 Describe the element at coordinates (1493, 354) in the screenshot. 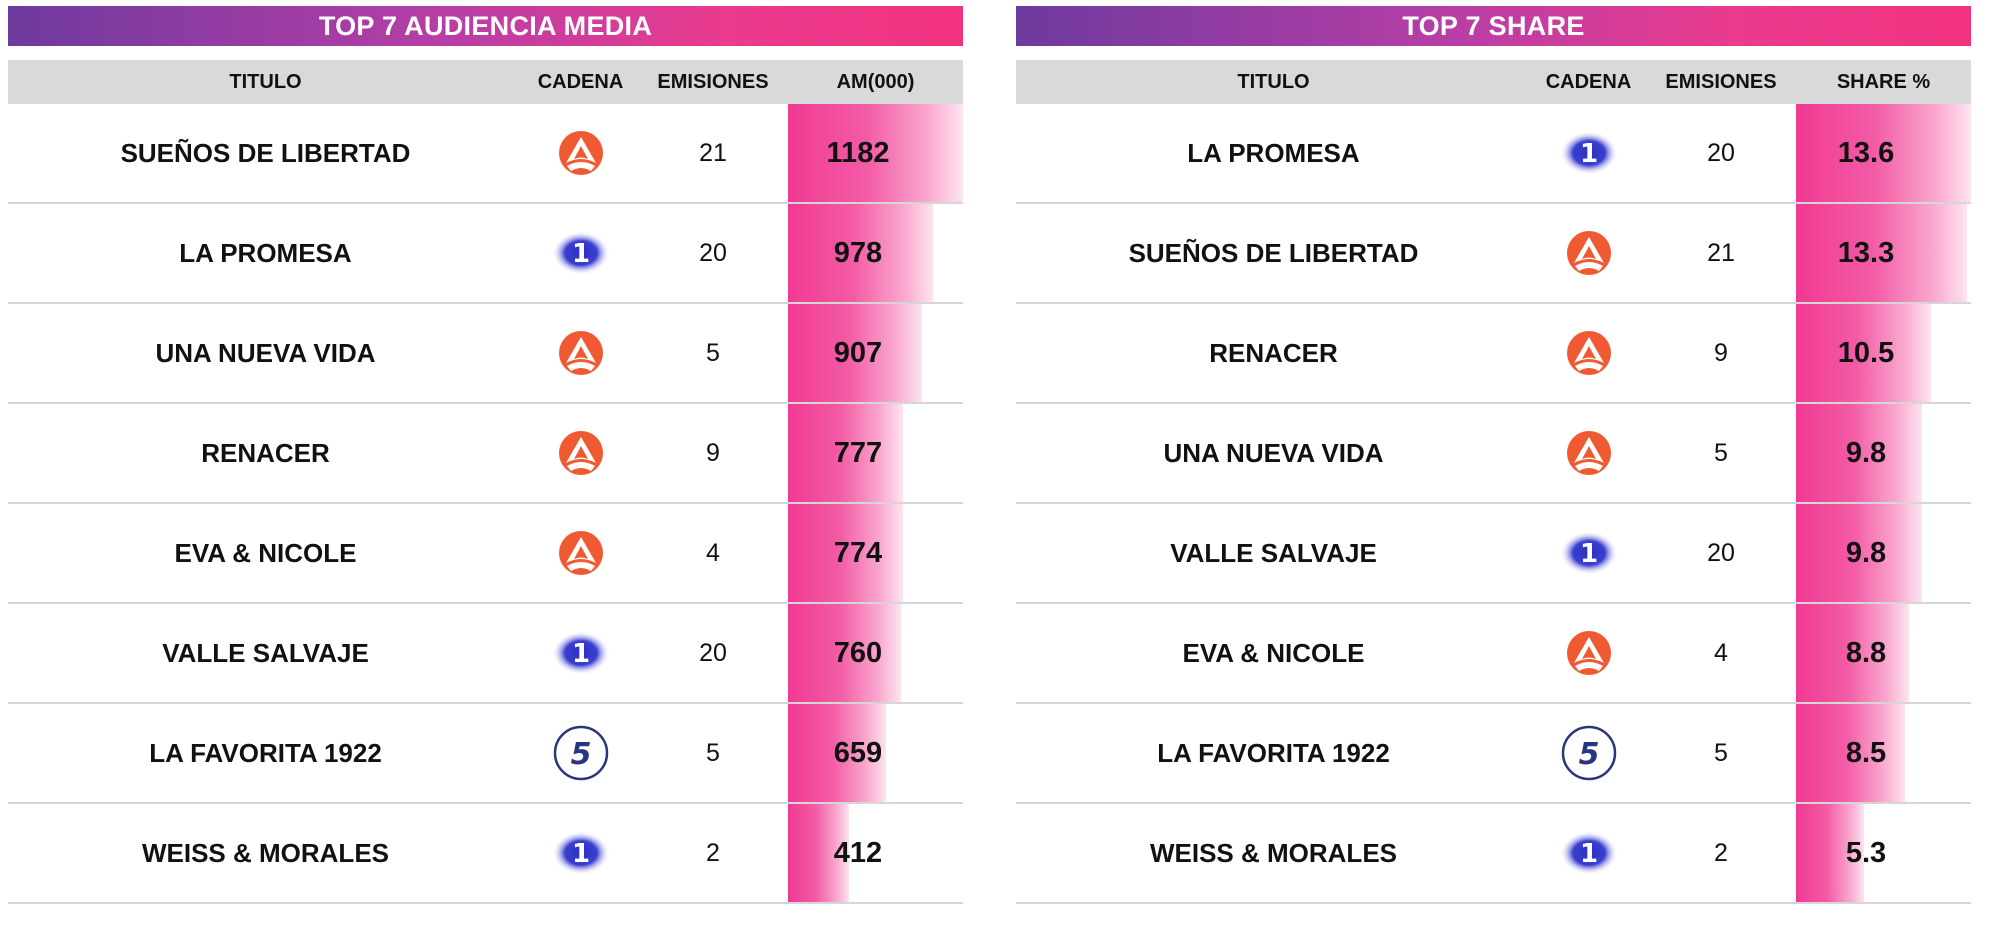

I see `table-row: RENACER 9 10.5` at that location.